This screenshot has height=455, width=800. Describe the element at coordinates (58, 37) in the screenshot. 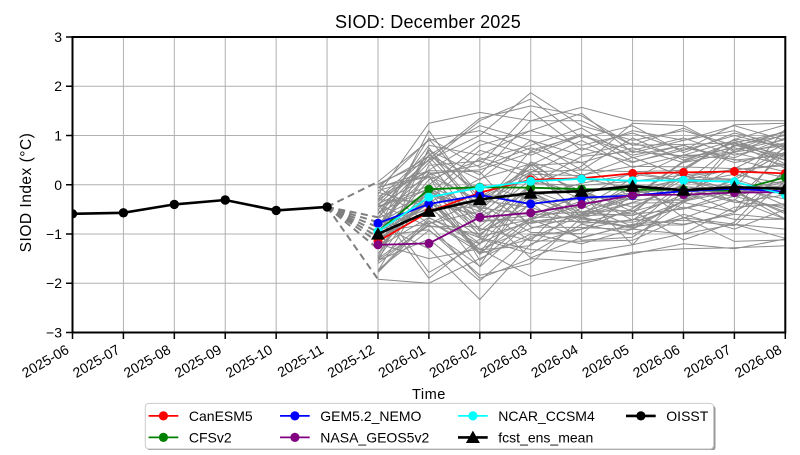

I see `svg-text: 3` at that location.